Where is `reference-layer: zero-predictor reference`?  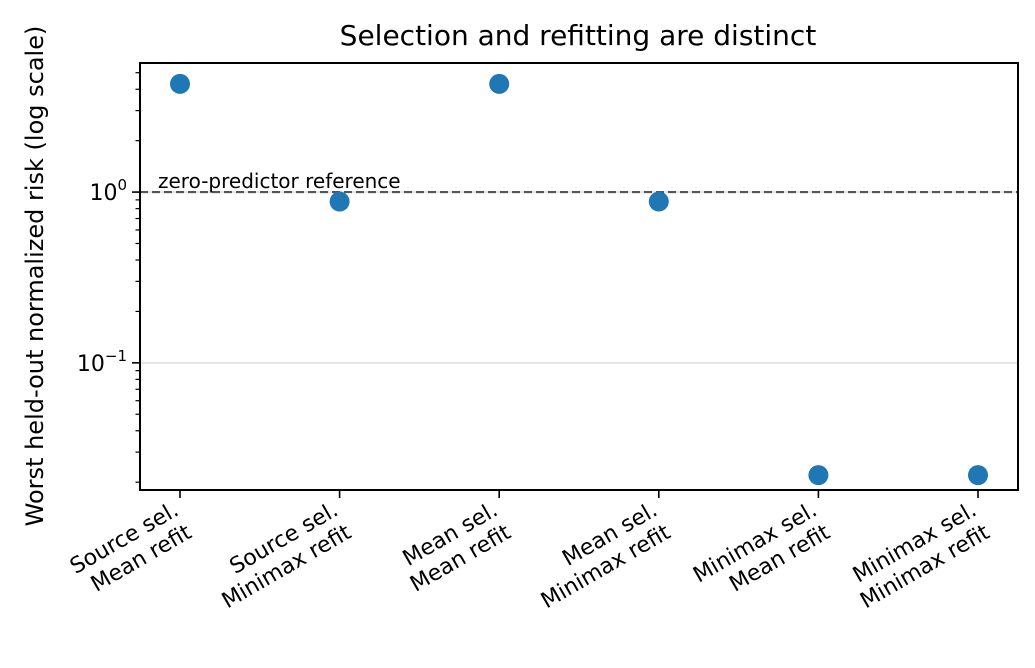
reference-layer: zero-predictor reference is located at coordinates (579, 181).